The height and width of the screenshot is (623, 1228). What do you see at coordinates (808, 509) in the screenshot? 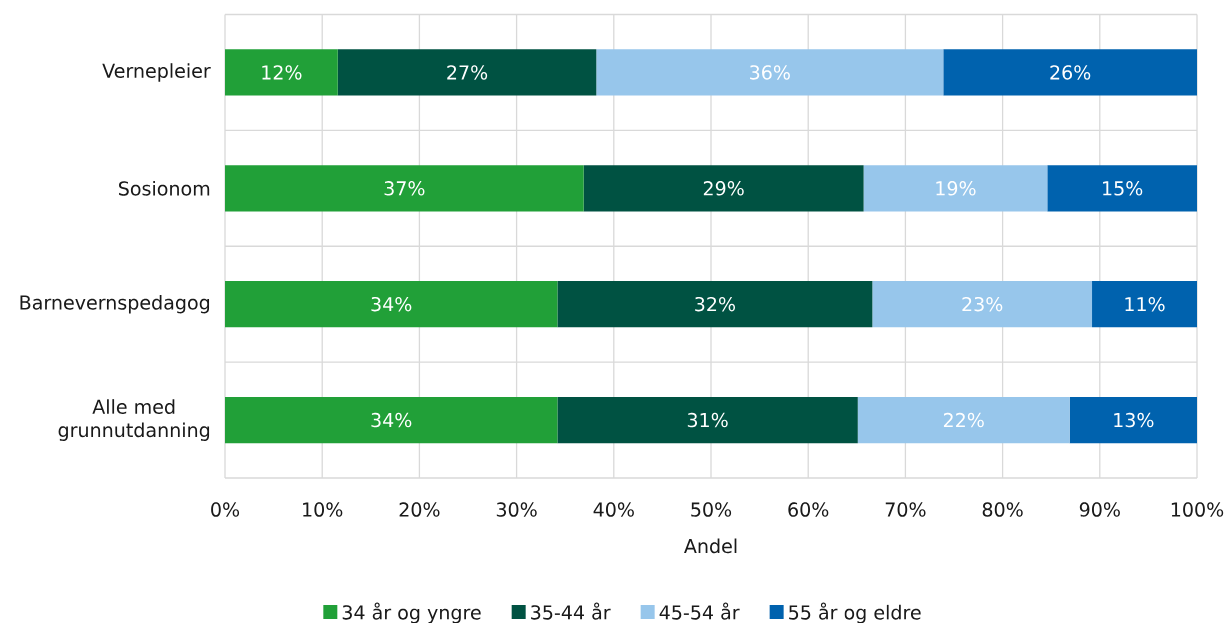
I see `x-tick-label: 60%` at bounding box center [808, 509].